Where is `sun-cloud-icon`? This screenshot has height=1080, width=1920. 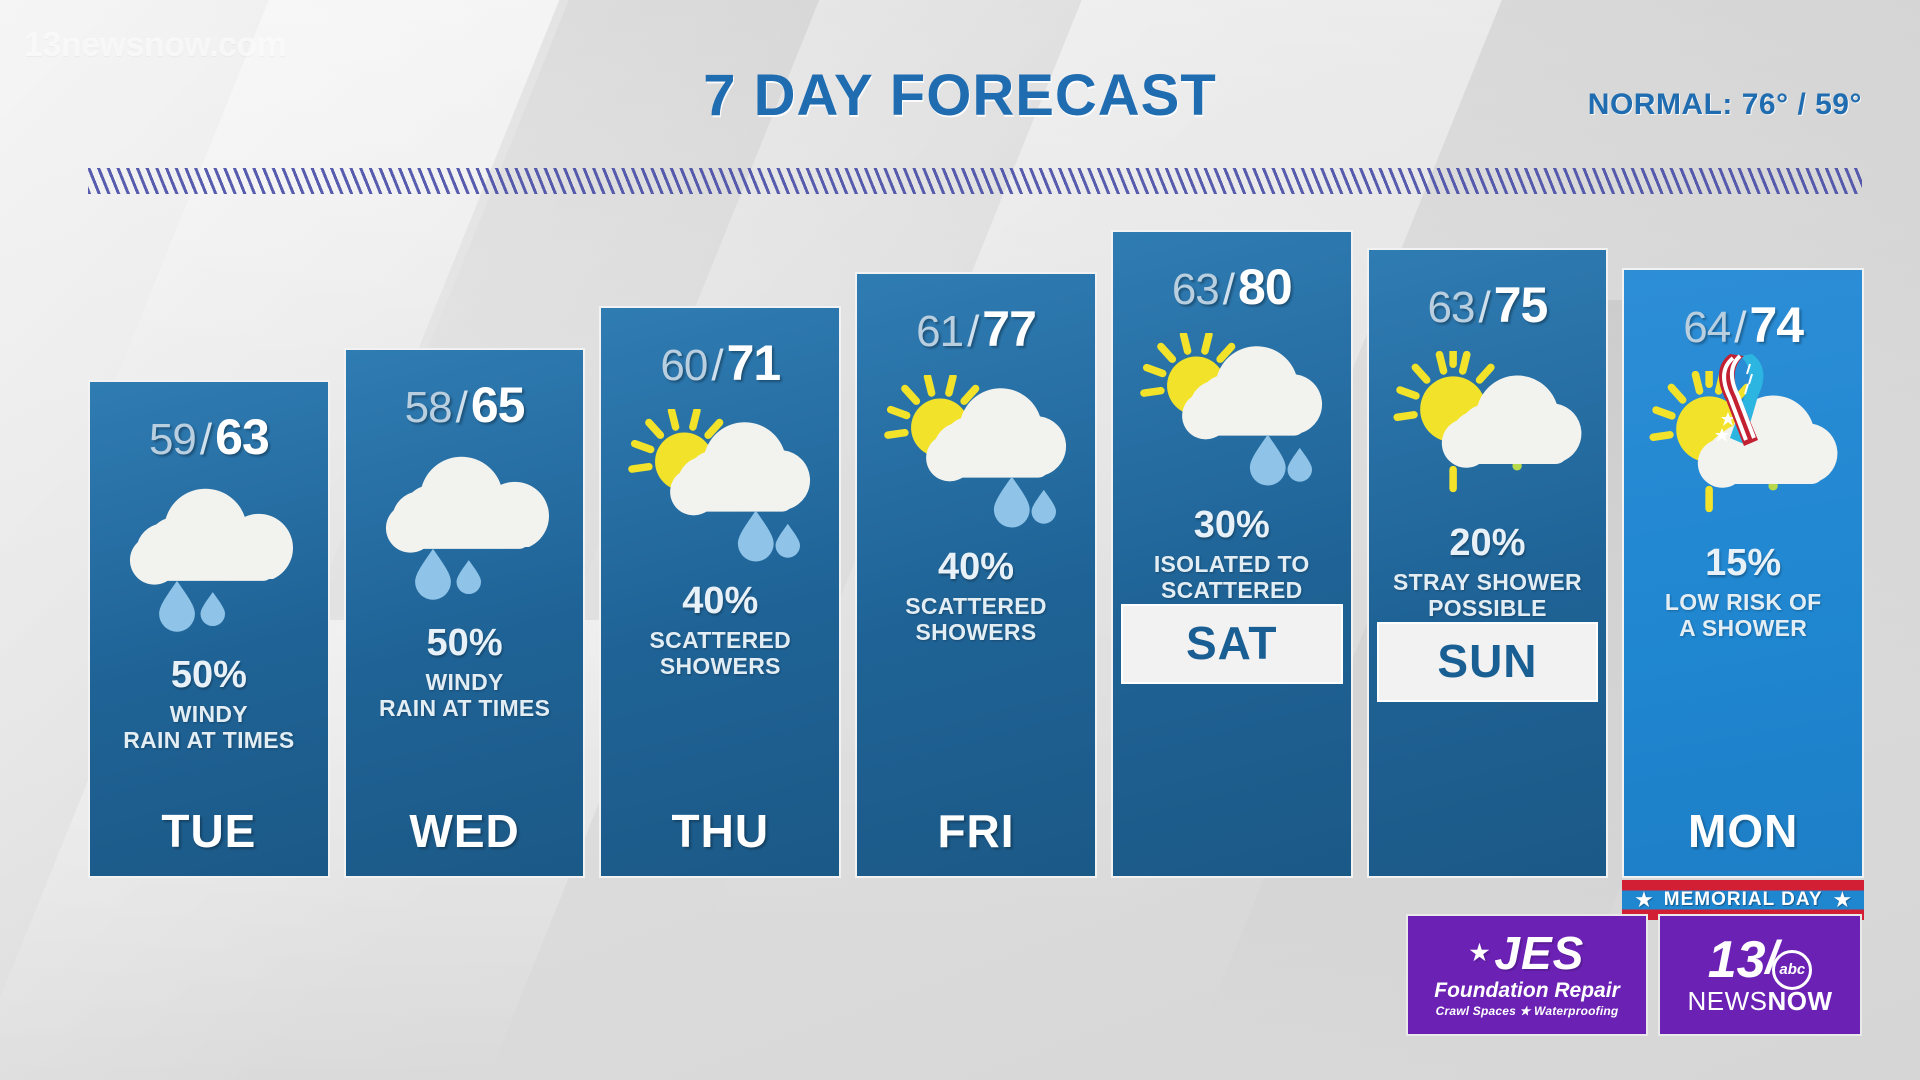 sun-cloud-icon is located at coordinates (1487, 422).